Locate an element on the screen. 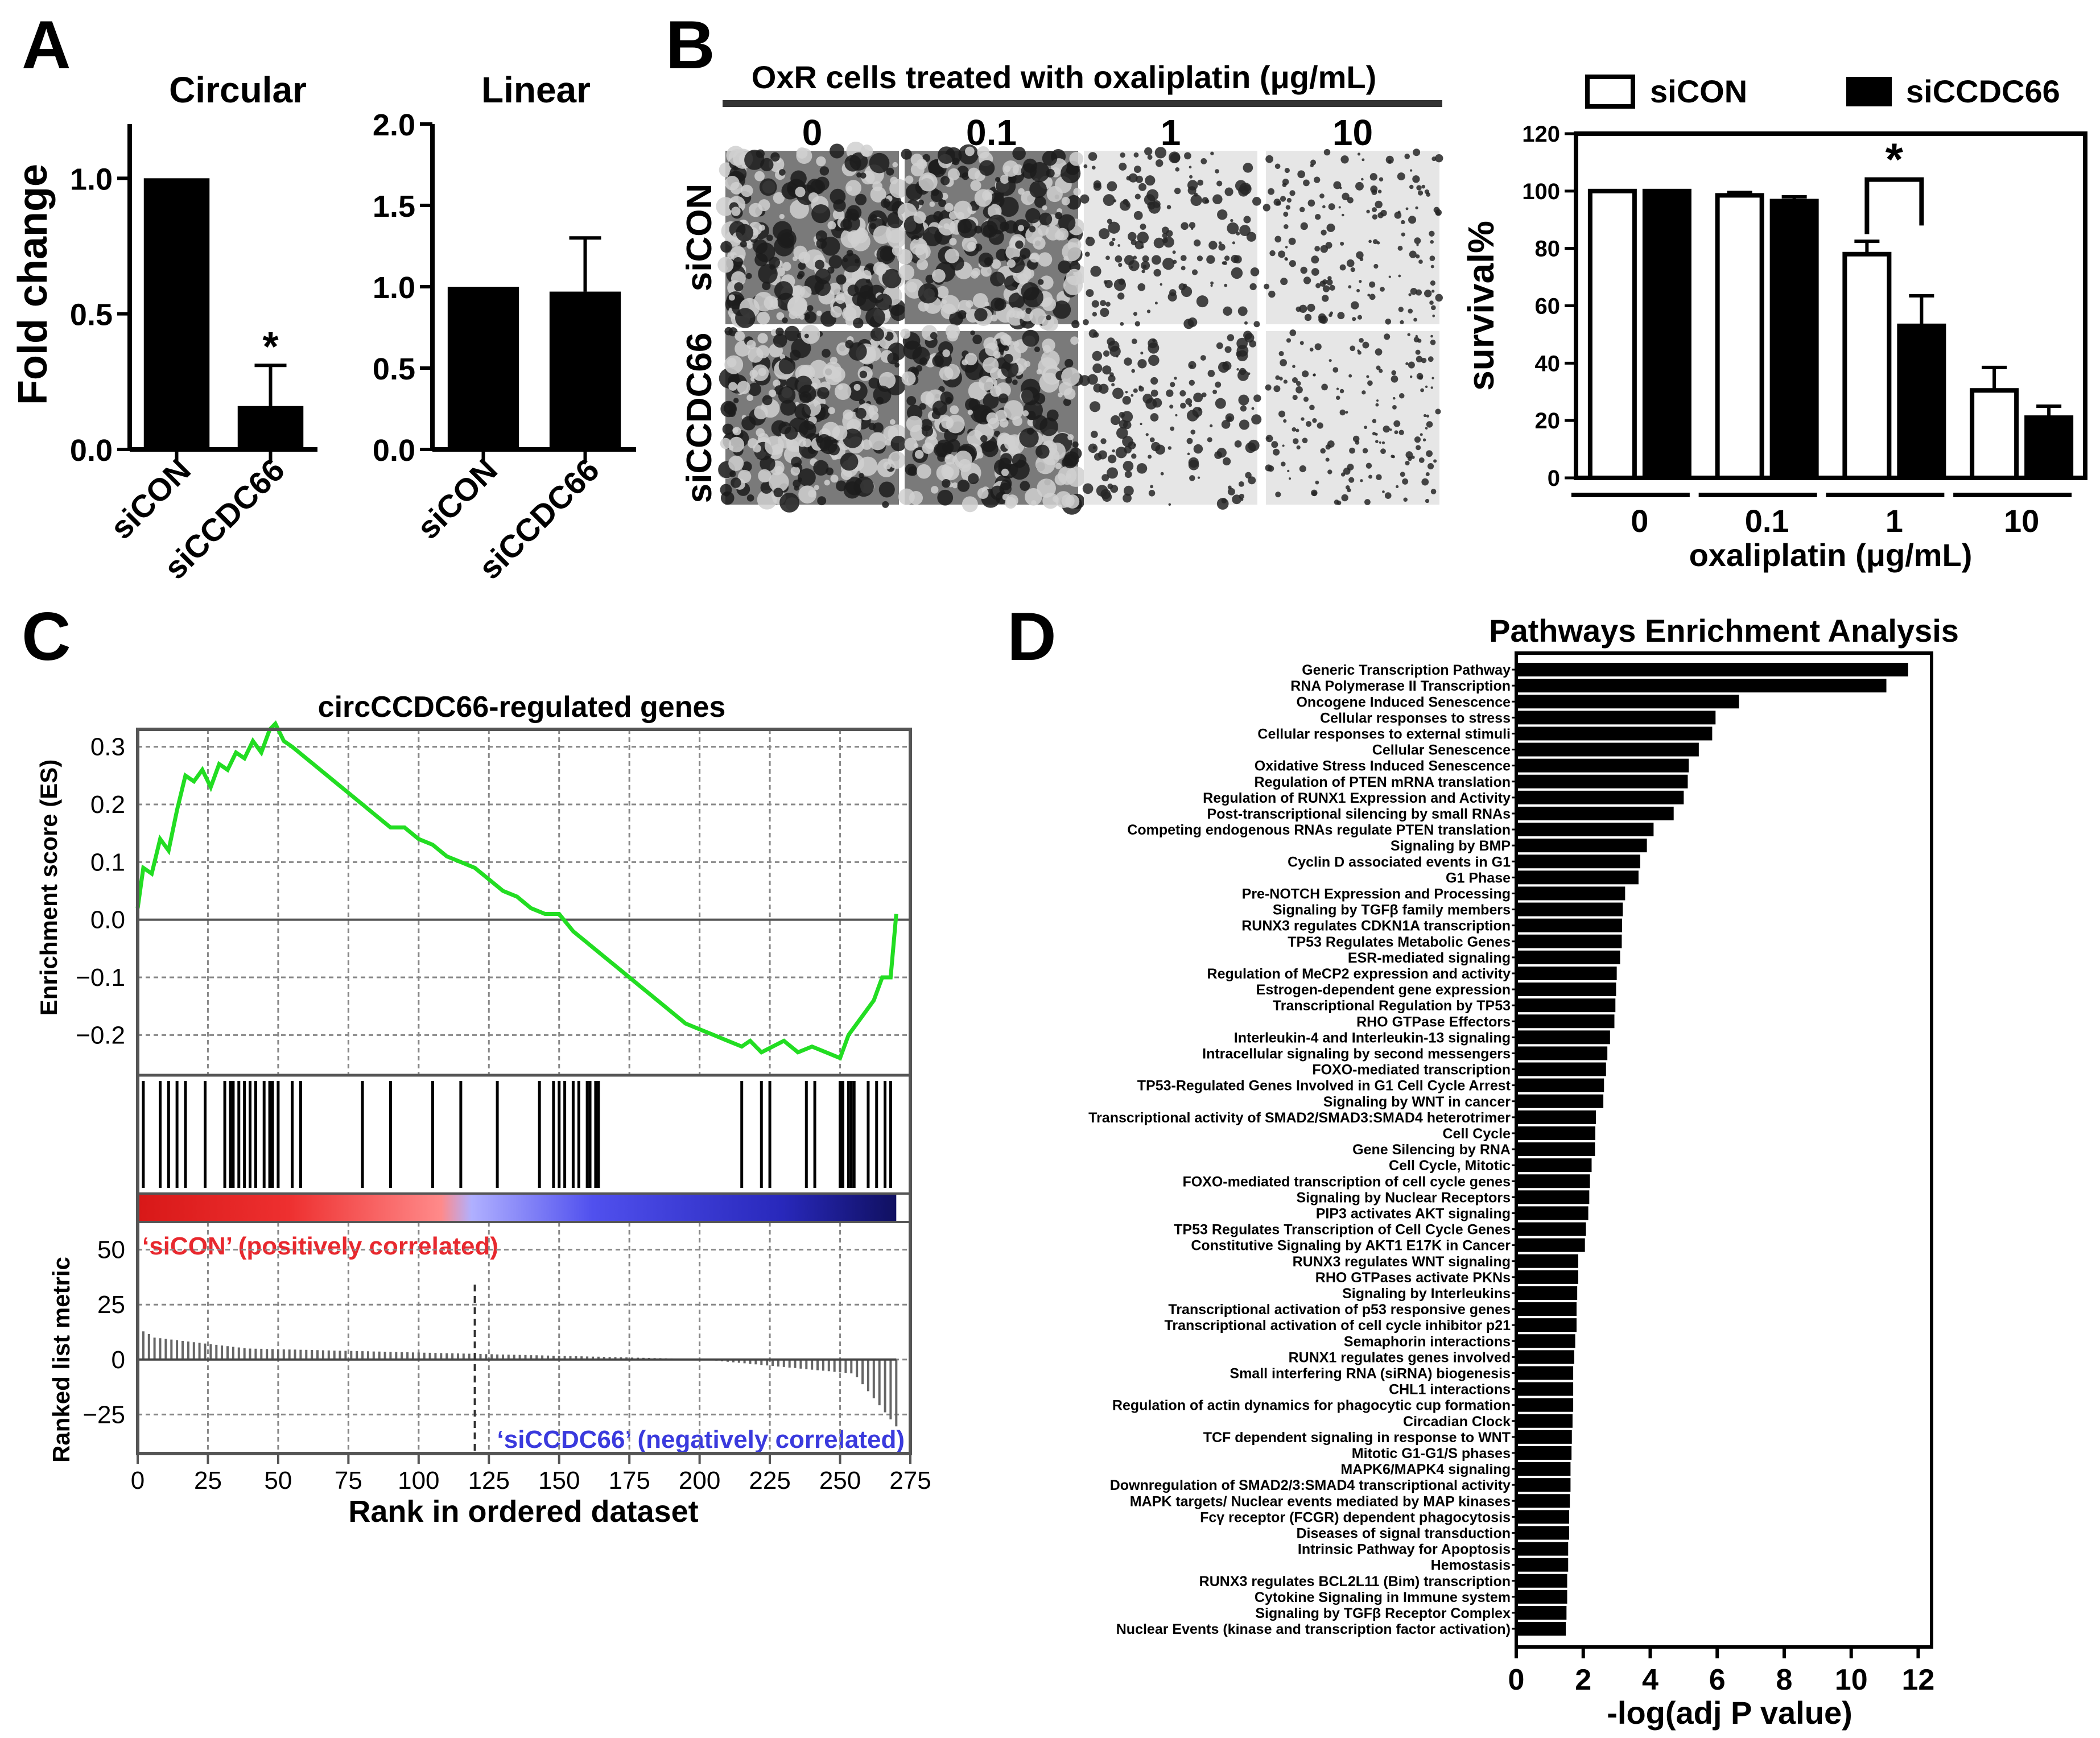  pathways-title: Pathways Enrichment Analysis is located at coordinates (1724, 631).